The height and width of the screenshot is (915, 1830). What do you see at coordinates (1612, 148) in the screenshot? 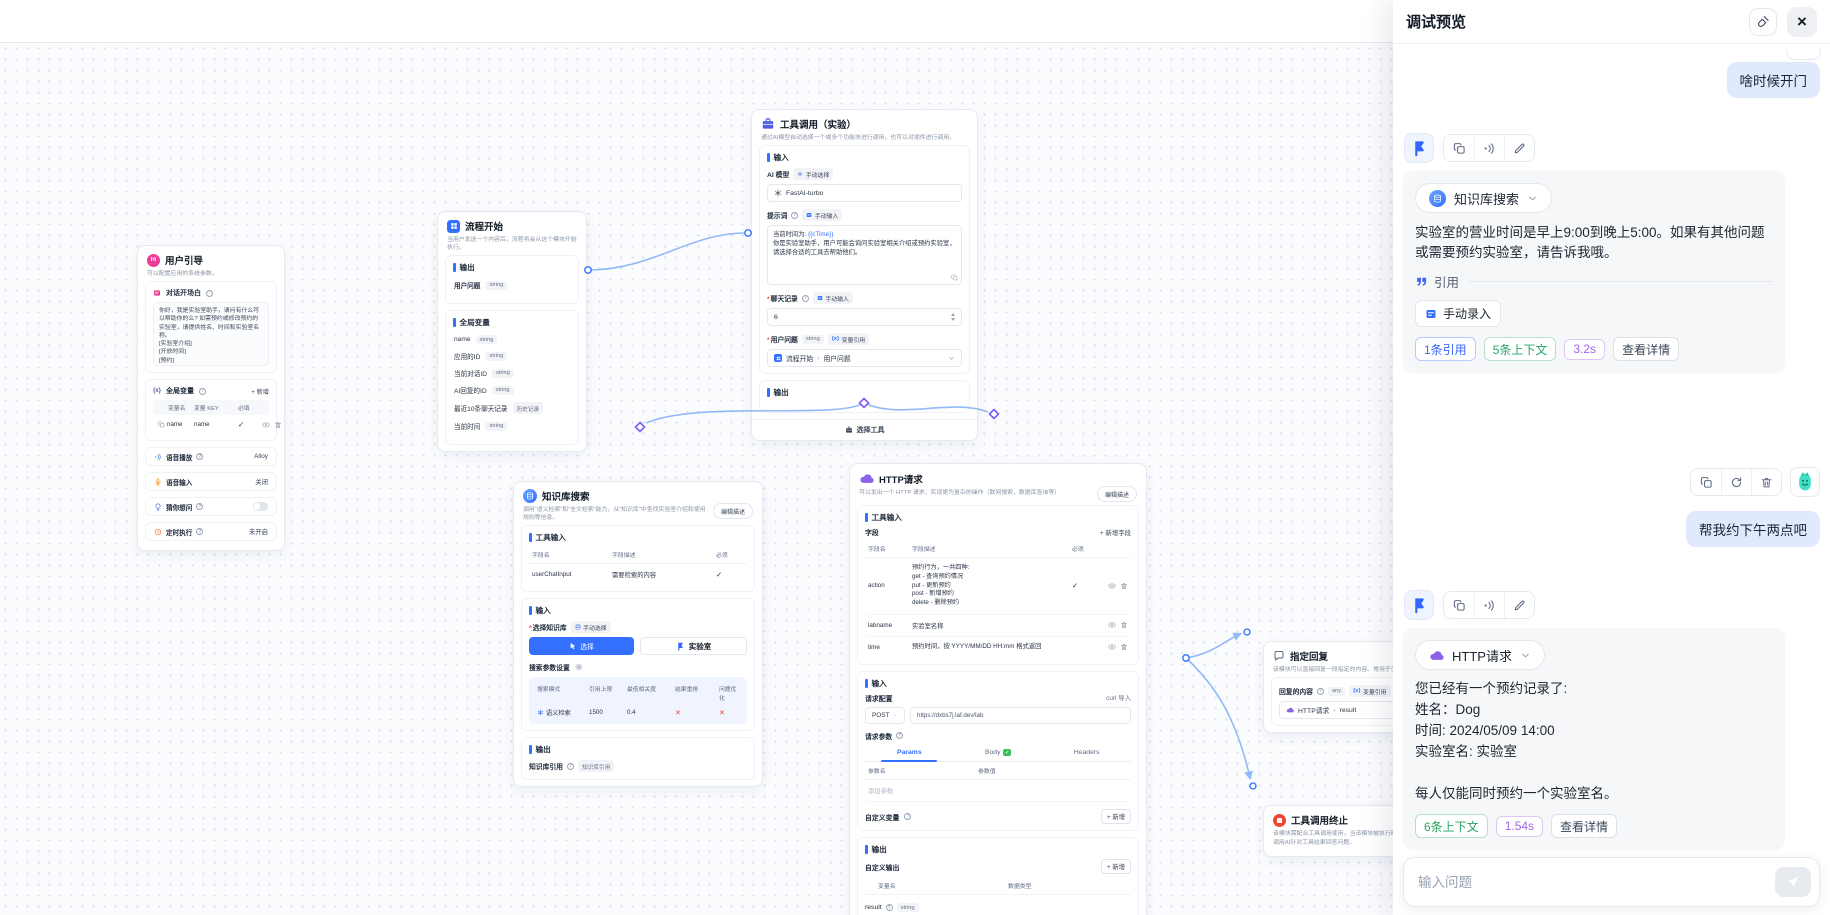
I see `bot-message-toolbar-row` at bounding box center [1612, 148].